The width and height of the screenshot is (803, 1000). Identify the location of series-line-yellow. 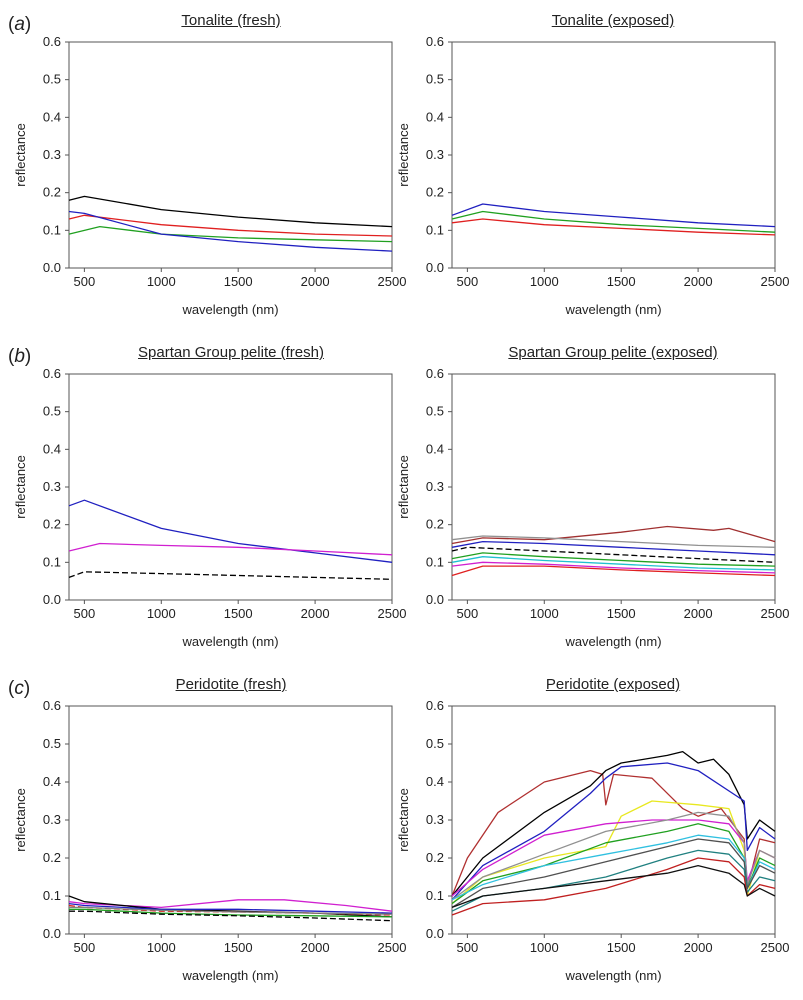
(613, 852).